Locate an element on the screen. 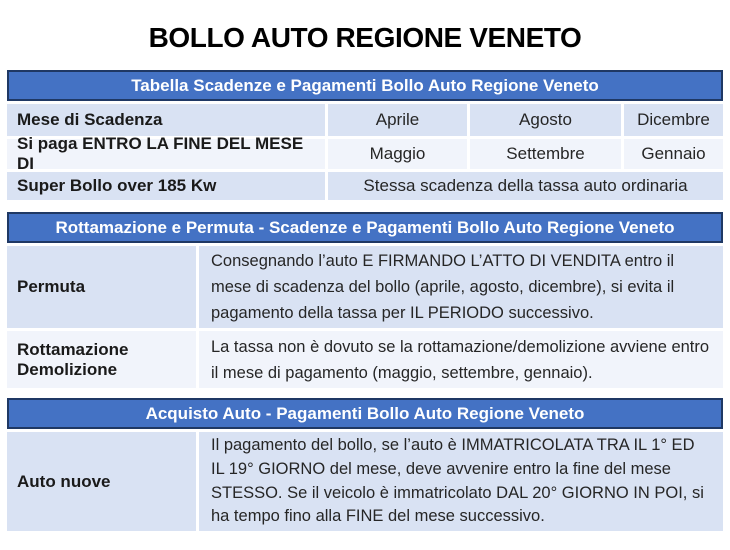  cell-mese-dicembre: Dicembre is located at coordinates (673, 120).